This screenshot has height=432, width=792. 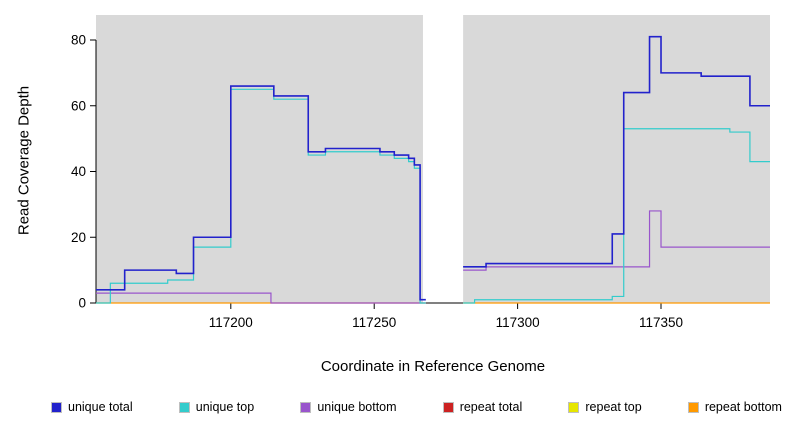 I want to click on repeat-bottom-swatch, so click(x=693, y=407).